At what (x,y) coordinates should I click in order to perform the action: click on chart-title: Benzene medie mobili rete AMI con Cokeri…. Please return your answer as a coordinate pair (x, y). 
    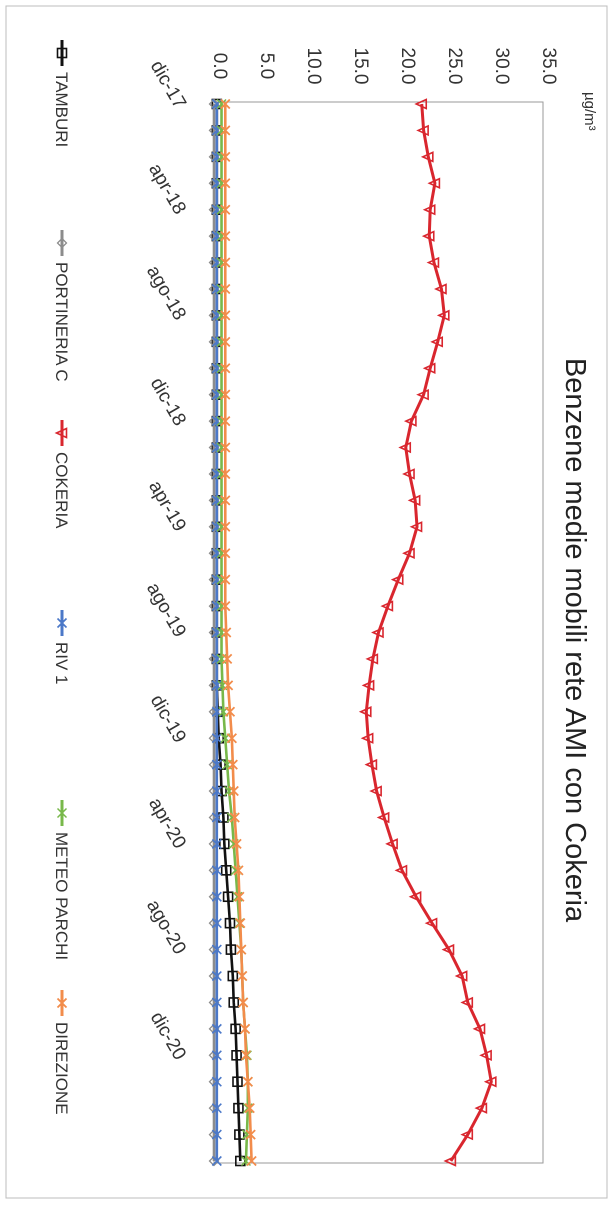
    Looking at the image, I should click on (575, 640).